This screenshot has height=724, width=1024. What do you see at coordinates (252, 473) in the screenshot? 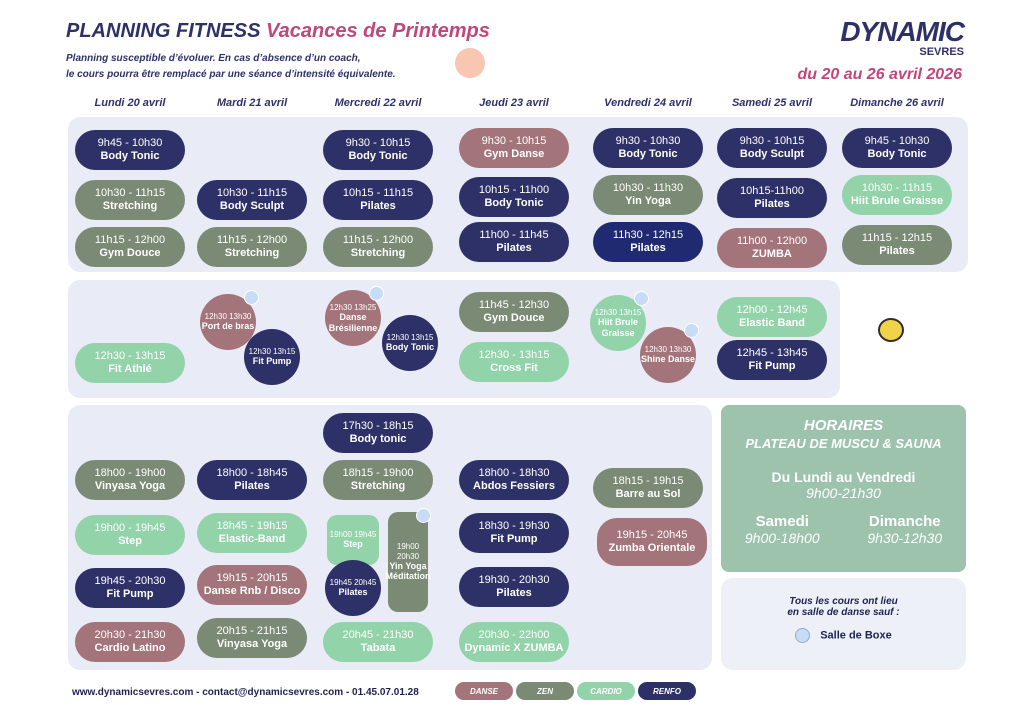
I see `session-time: 18h00 - 18h45` at bounding box center [252, 473].